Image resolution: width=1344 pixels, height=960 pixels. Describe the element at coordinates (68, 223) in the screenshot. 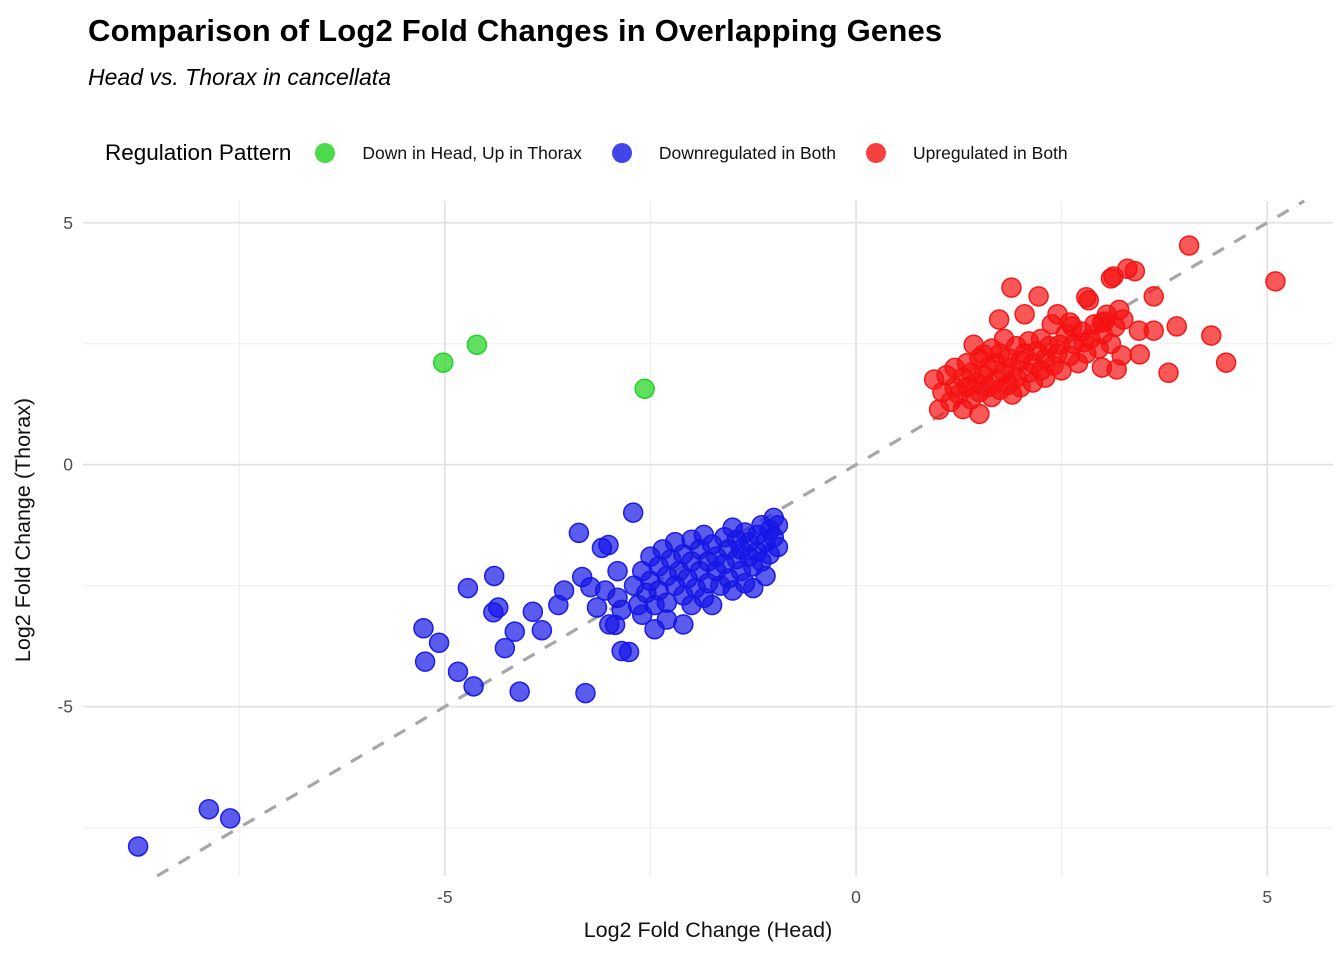

I see `y-tick-label: 5` at that location.